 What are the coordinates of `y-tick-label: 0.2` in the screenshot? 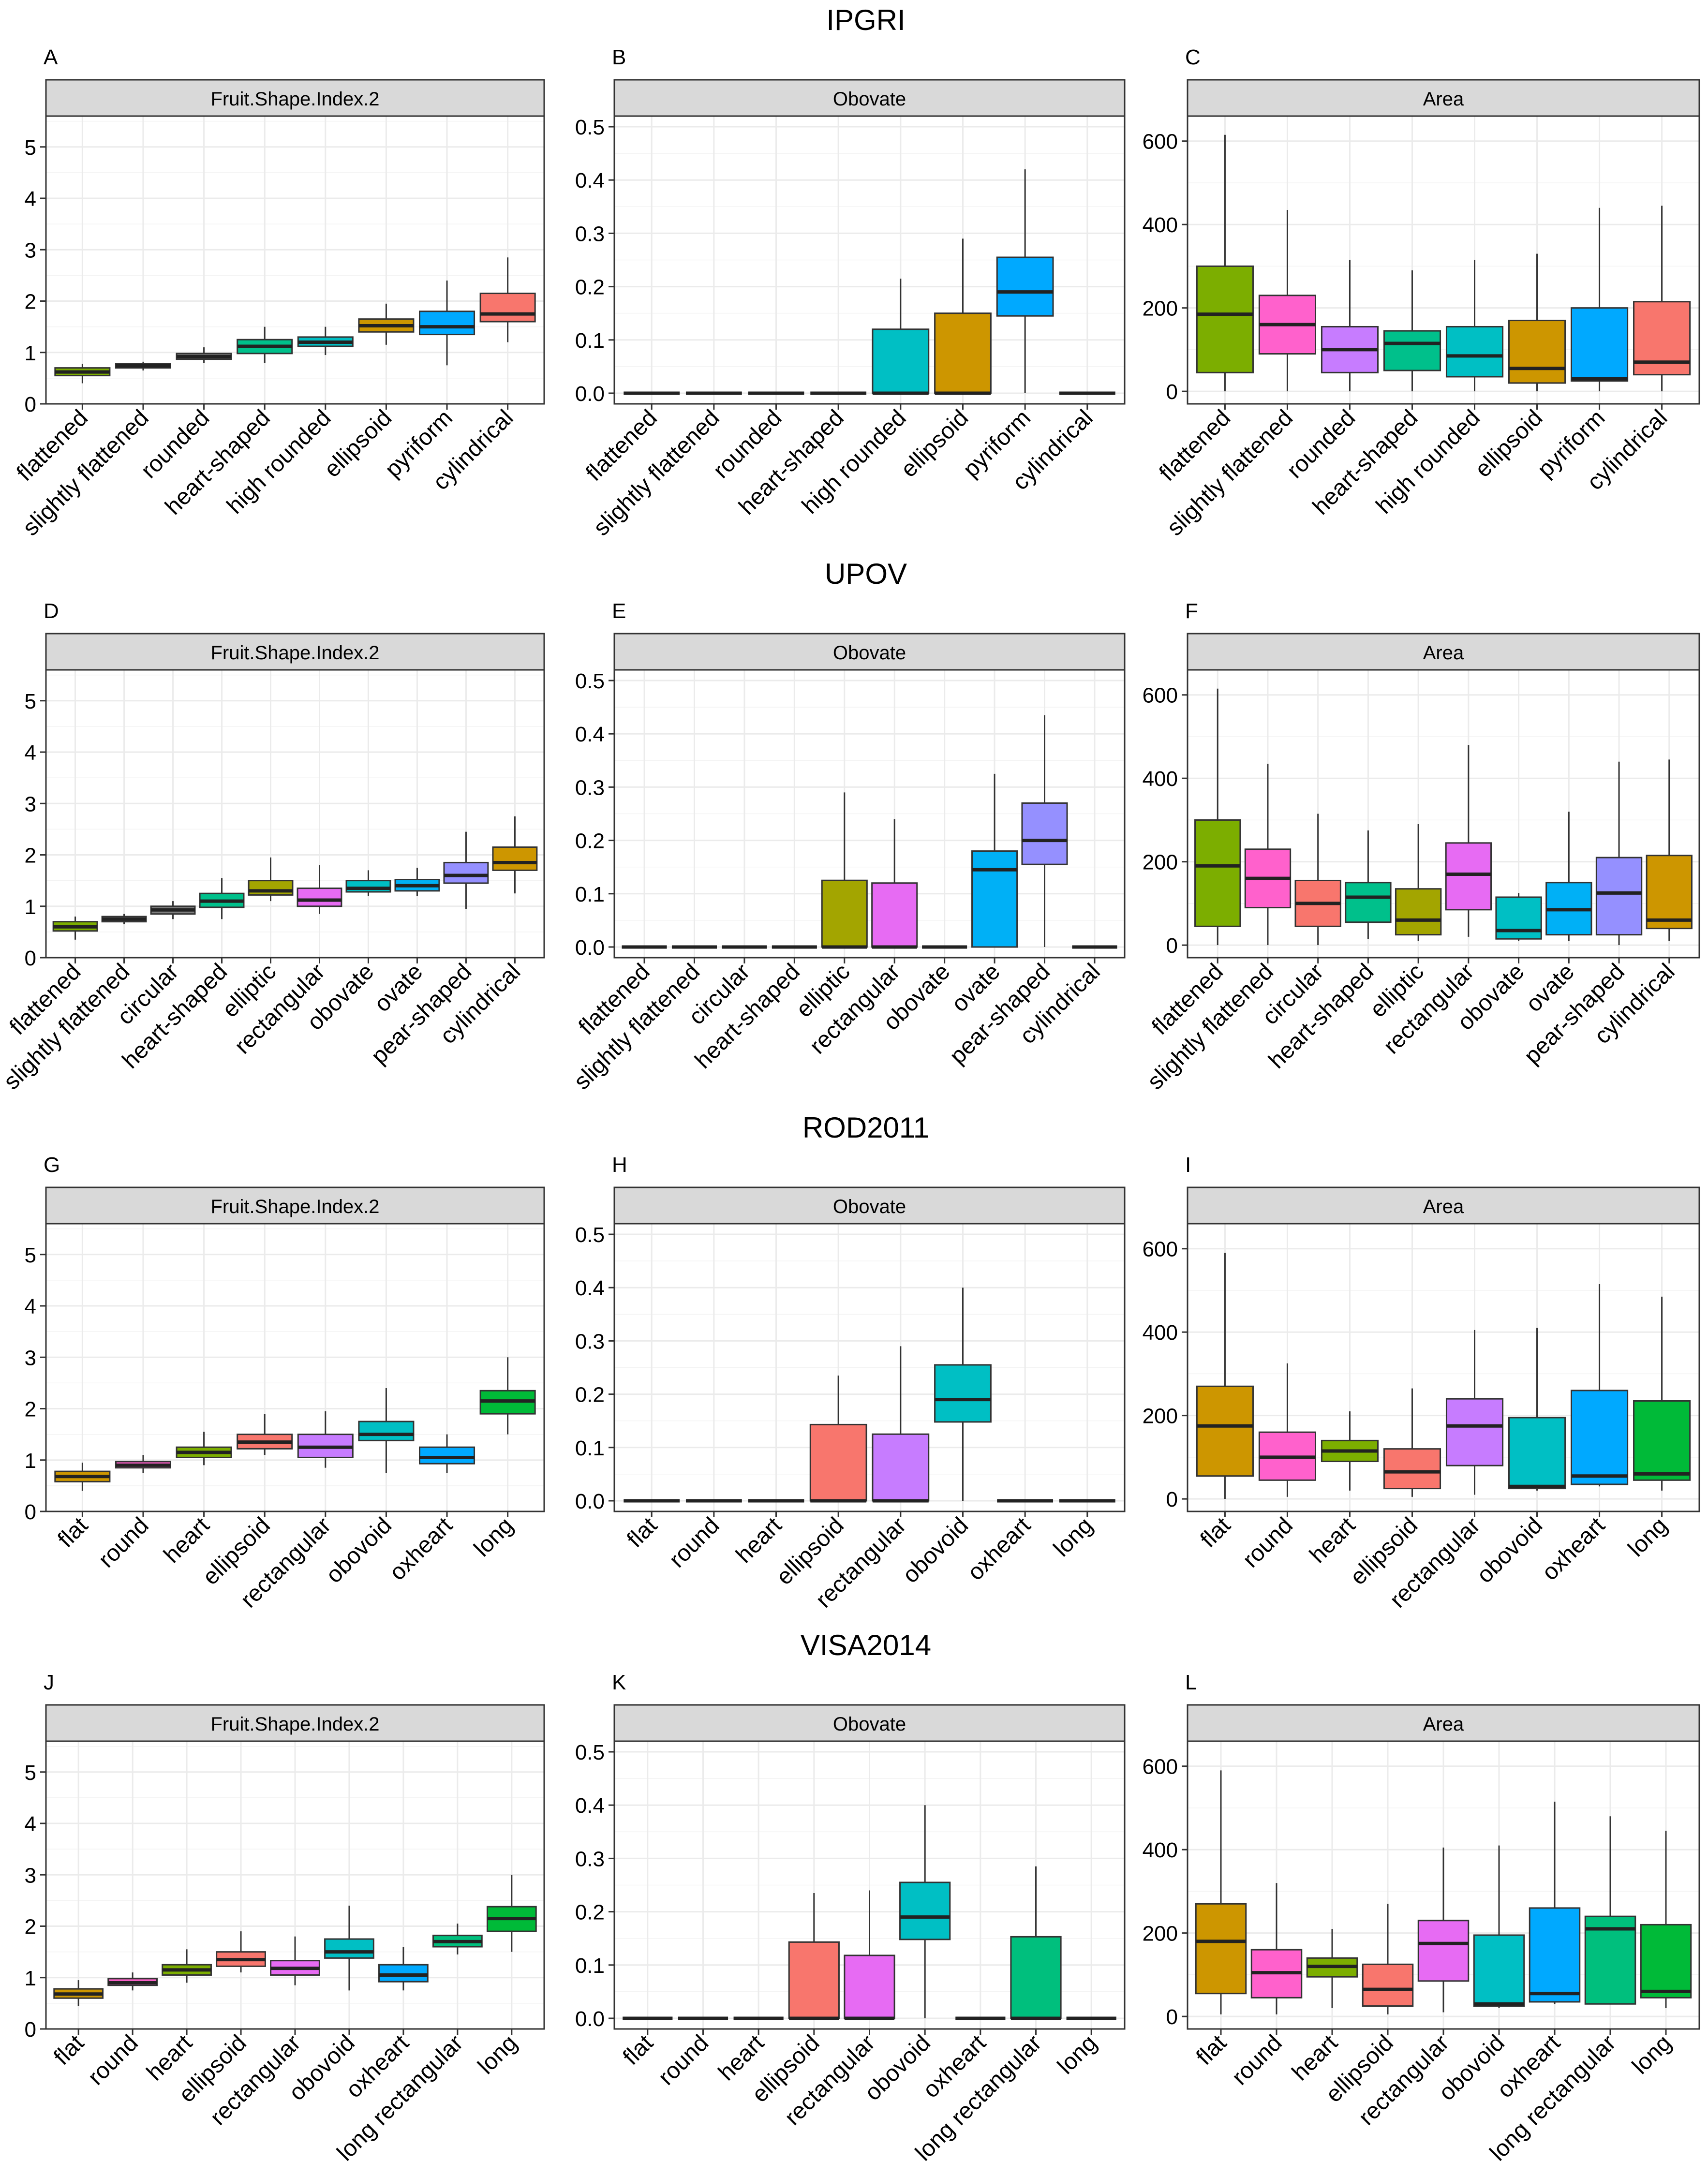 It's located at (590, 1912).